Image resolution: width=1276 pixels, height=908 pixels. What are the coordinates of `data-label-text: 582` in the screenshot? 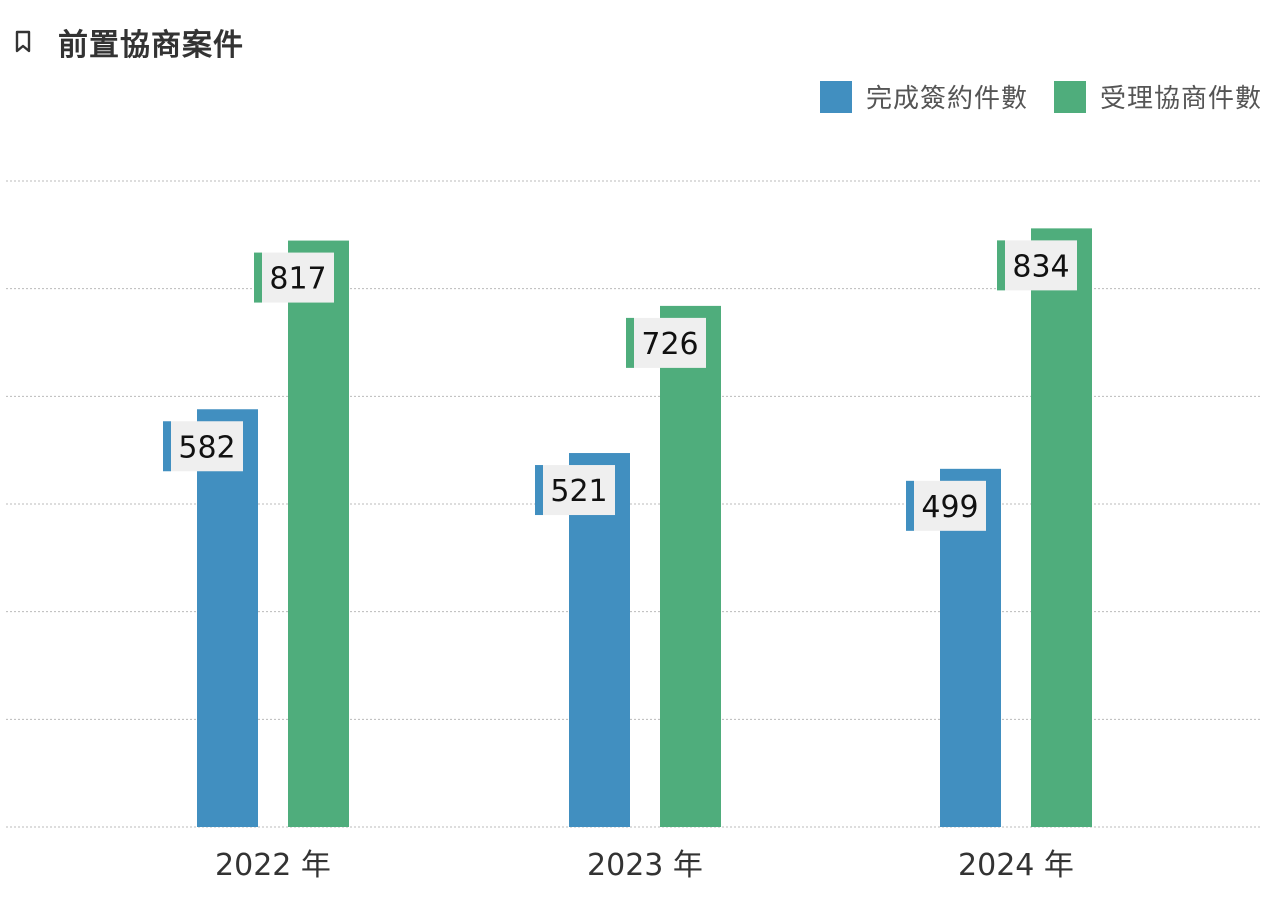 It's located at (206, 447).